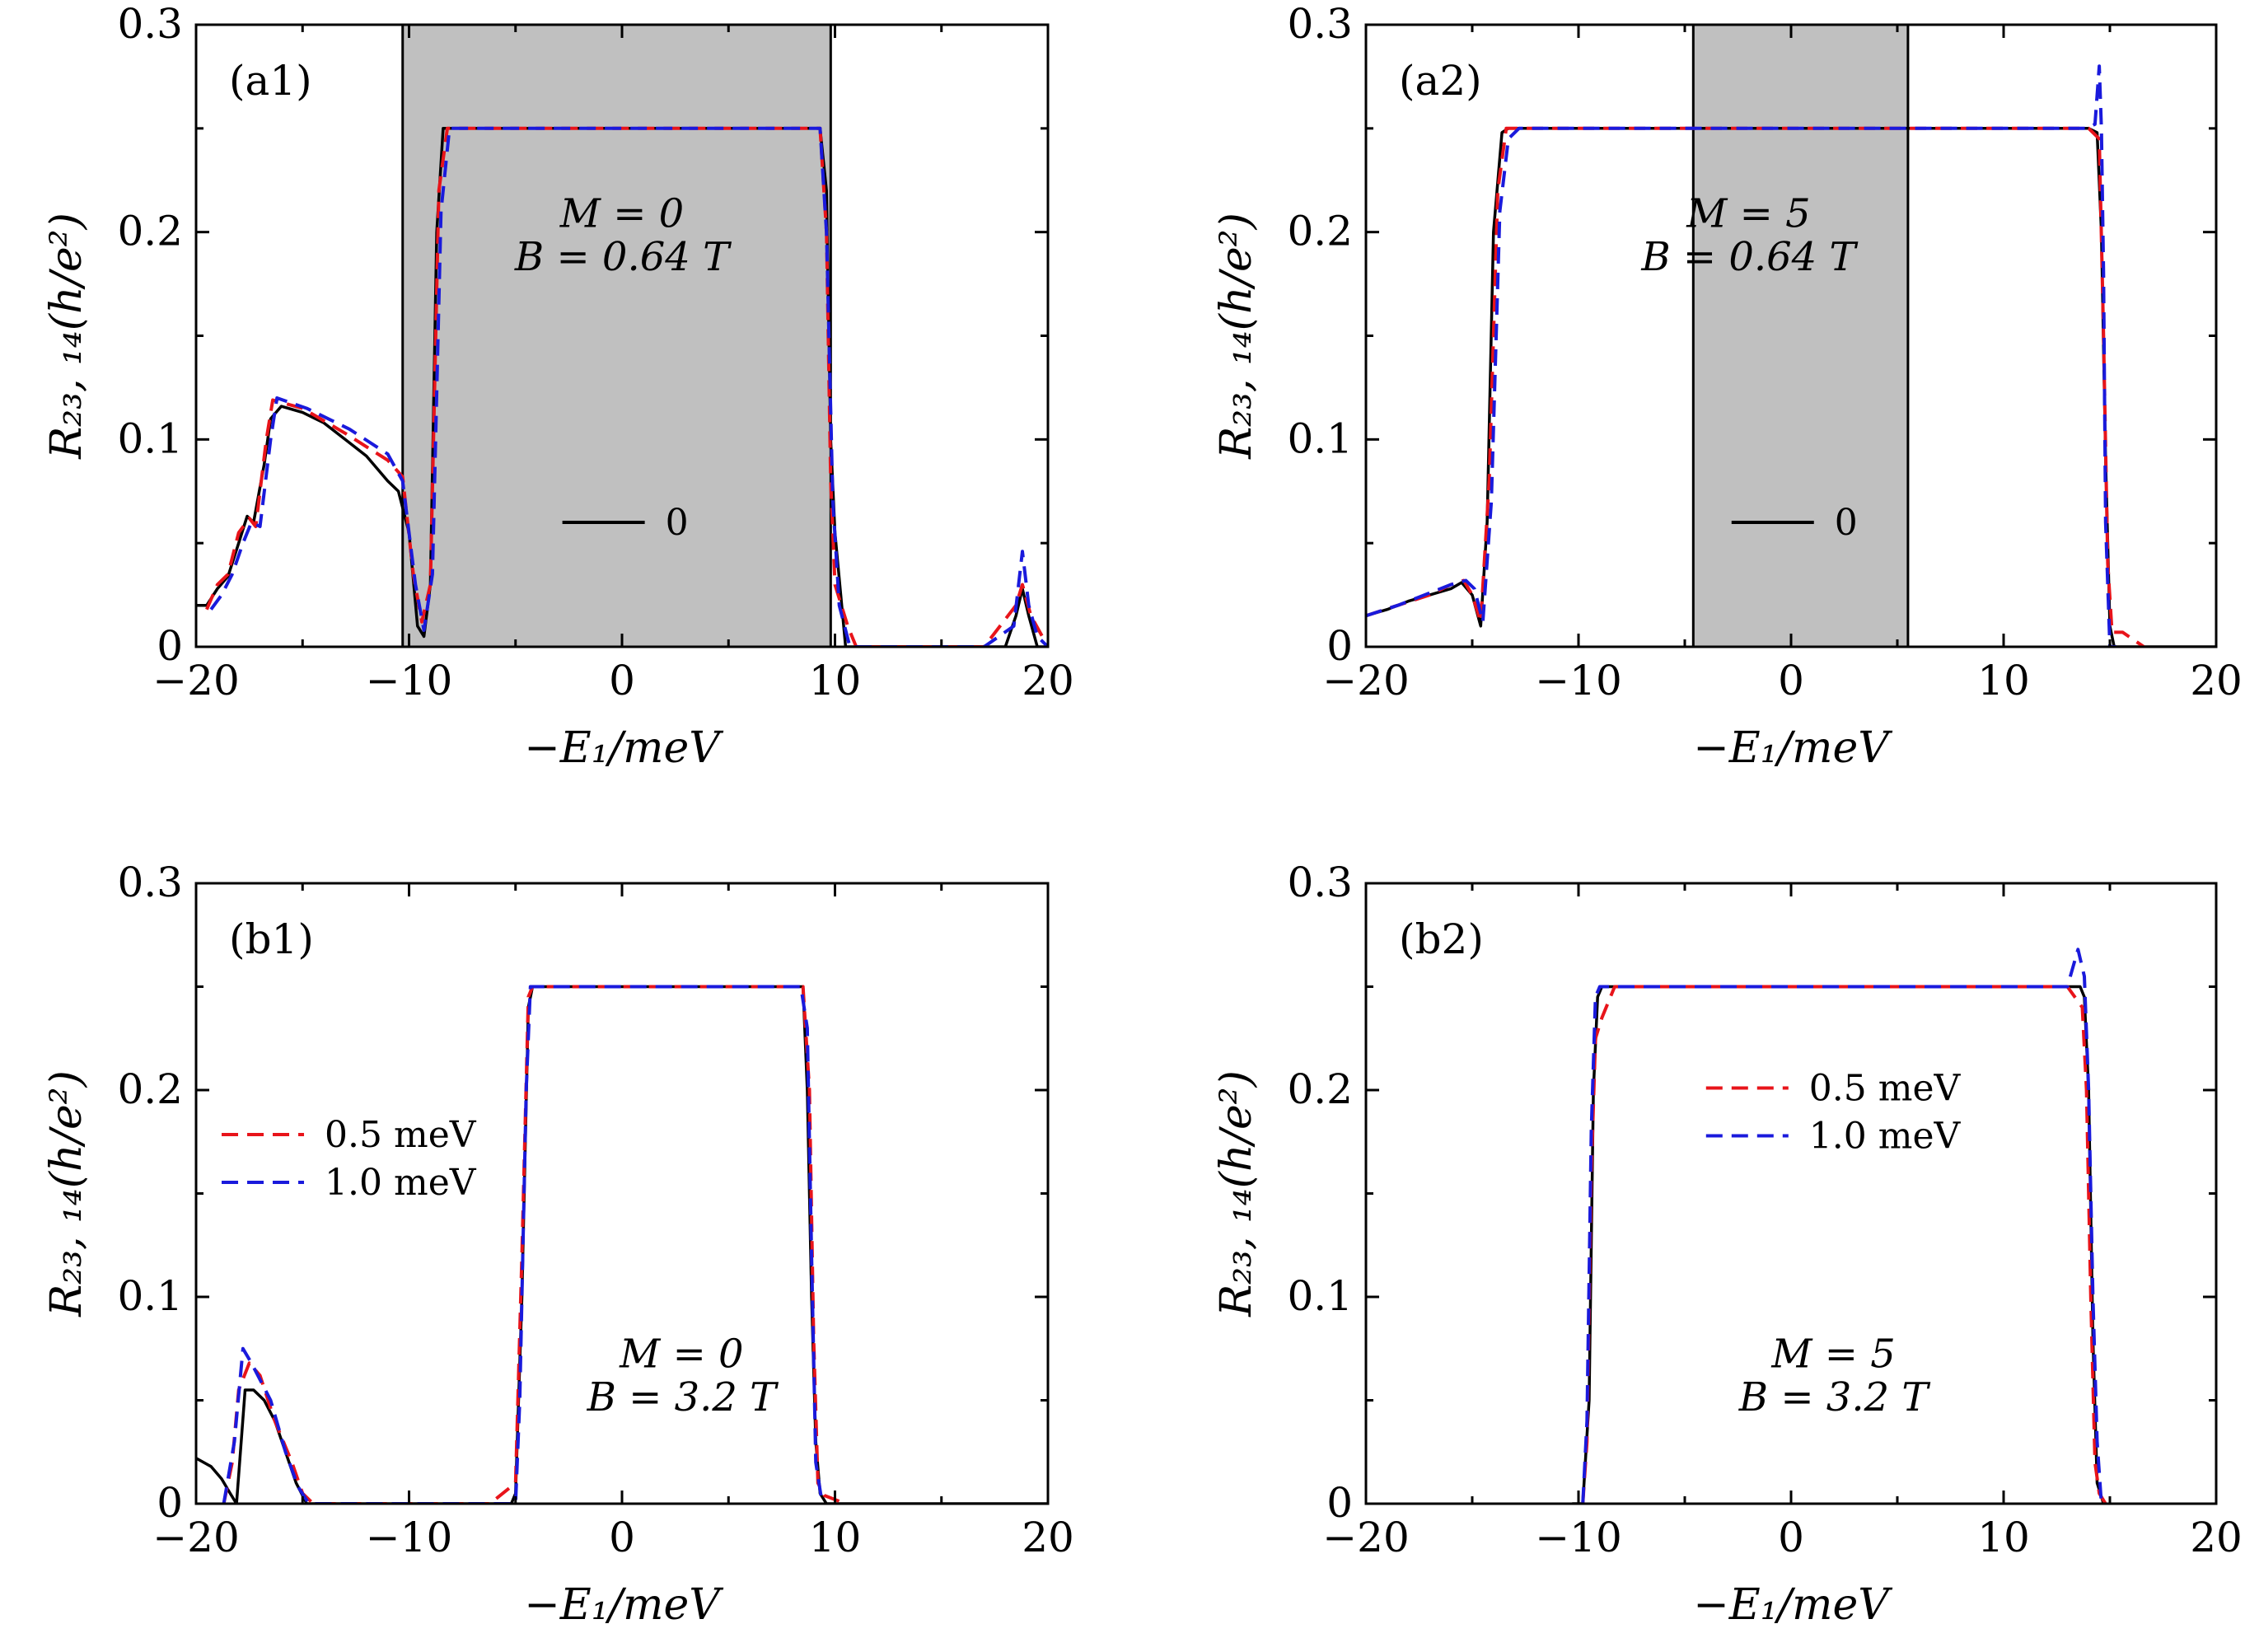 Image resolution: width=2245 pixels, height=1652 pixels. Describe the element at coordinates (1440, 81) in the screenshot. I see `panel-label: (a2)` at that location.